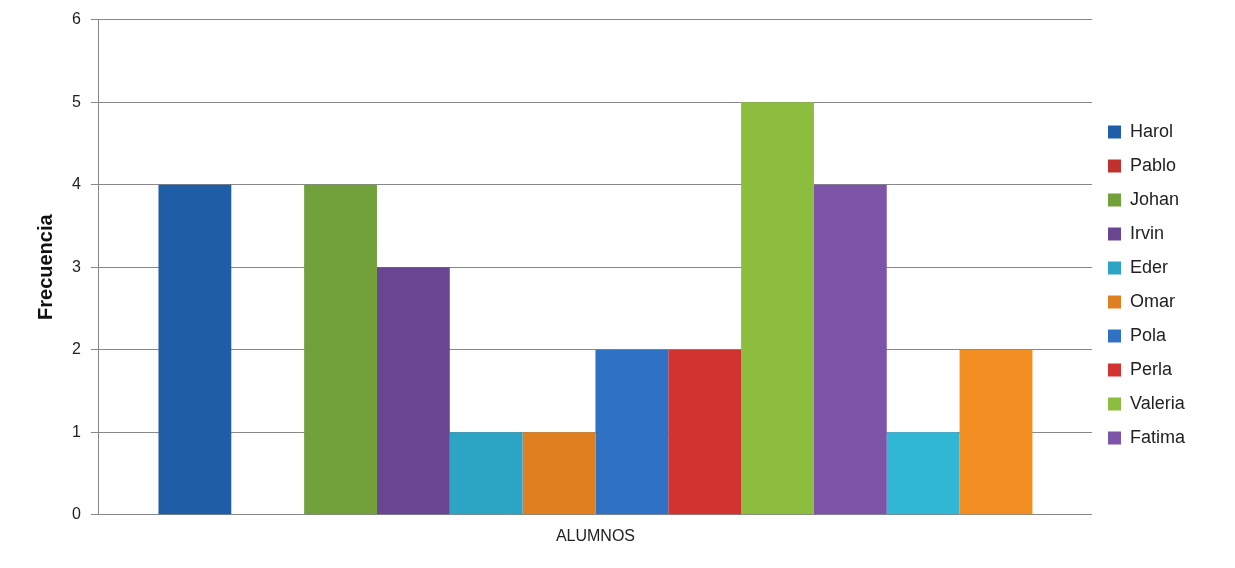  I want to click on legend-label: Omar, so click(1152, 300).